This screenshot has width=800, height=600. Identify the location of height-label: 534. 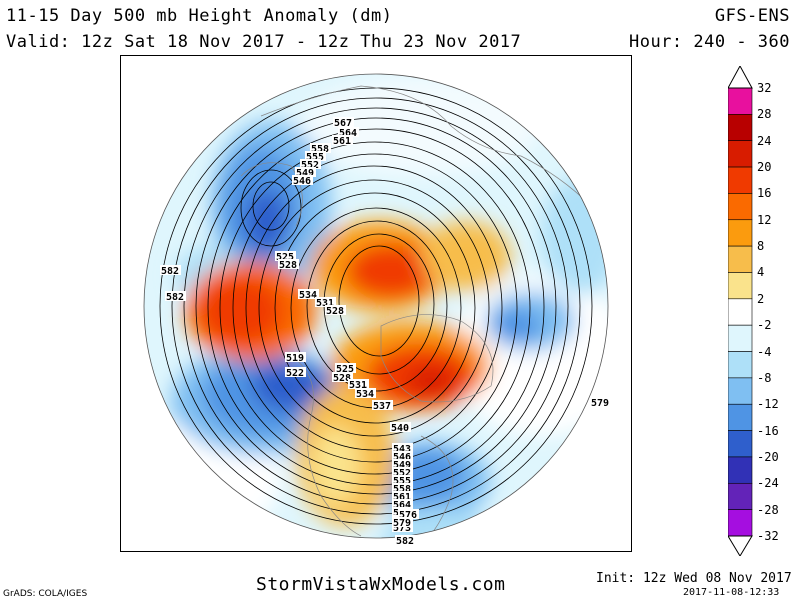
(365, 394).